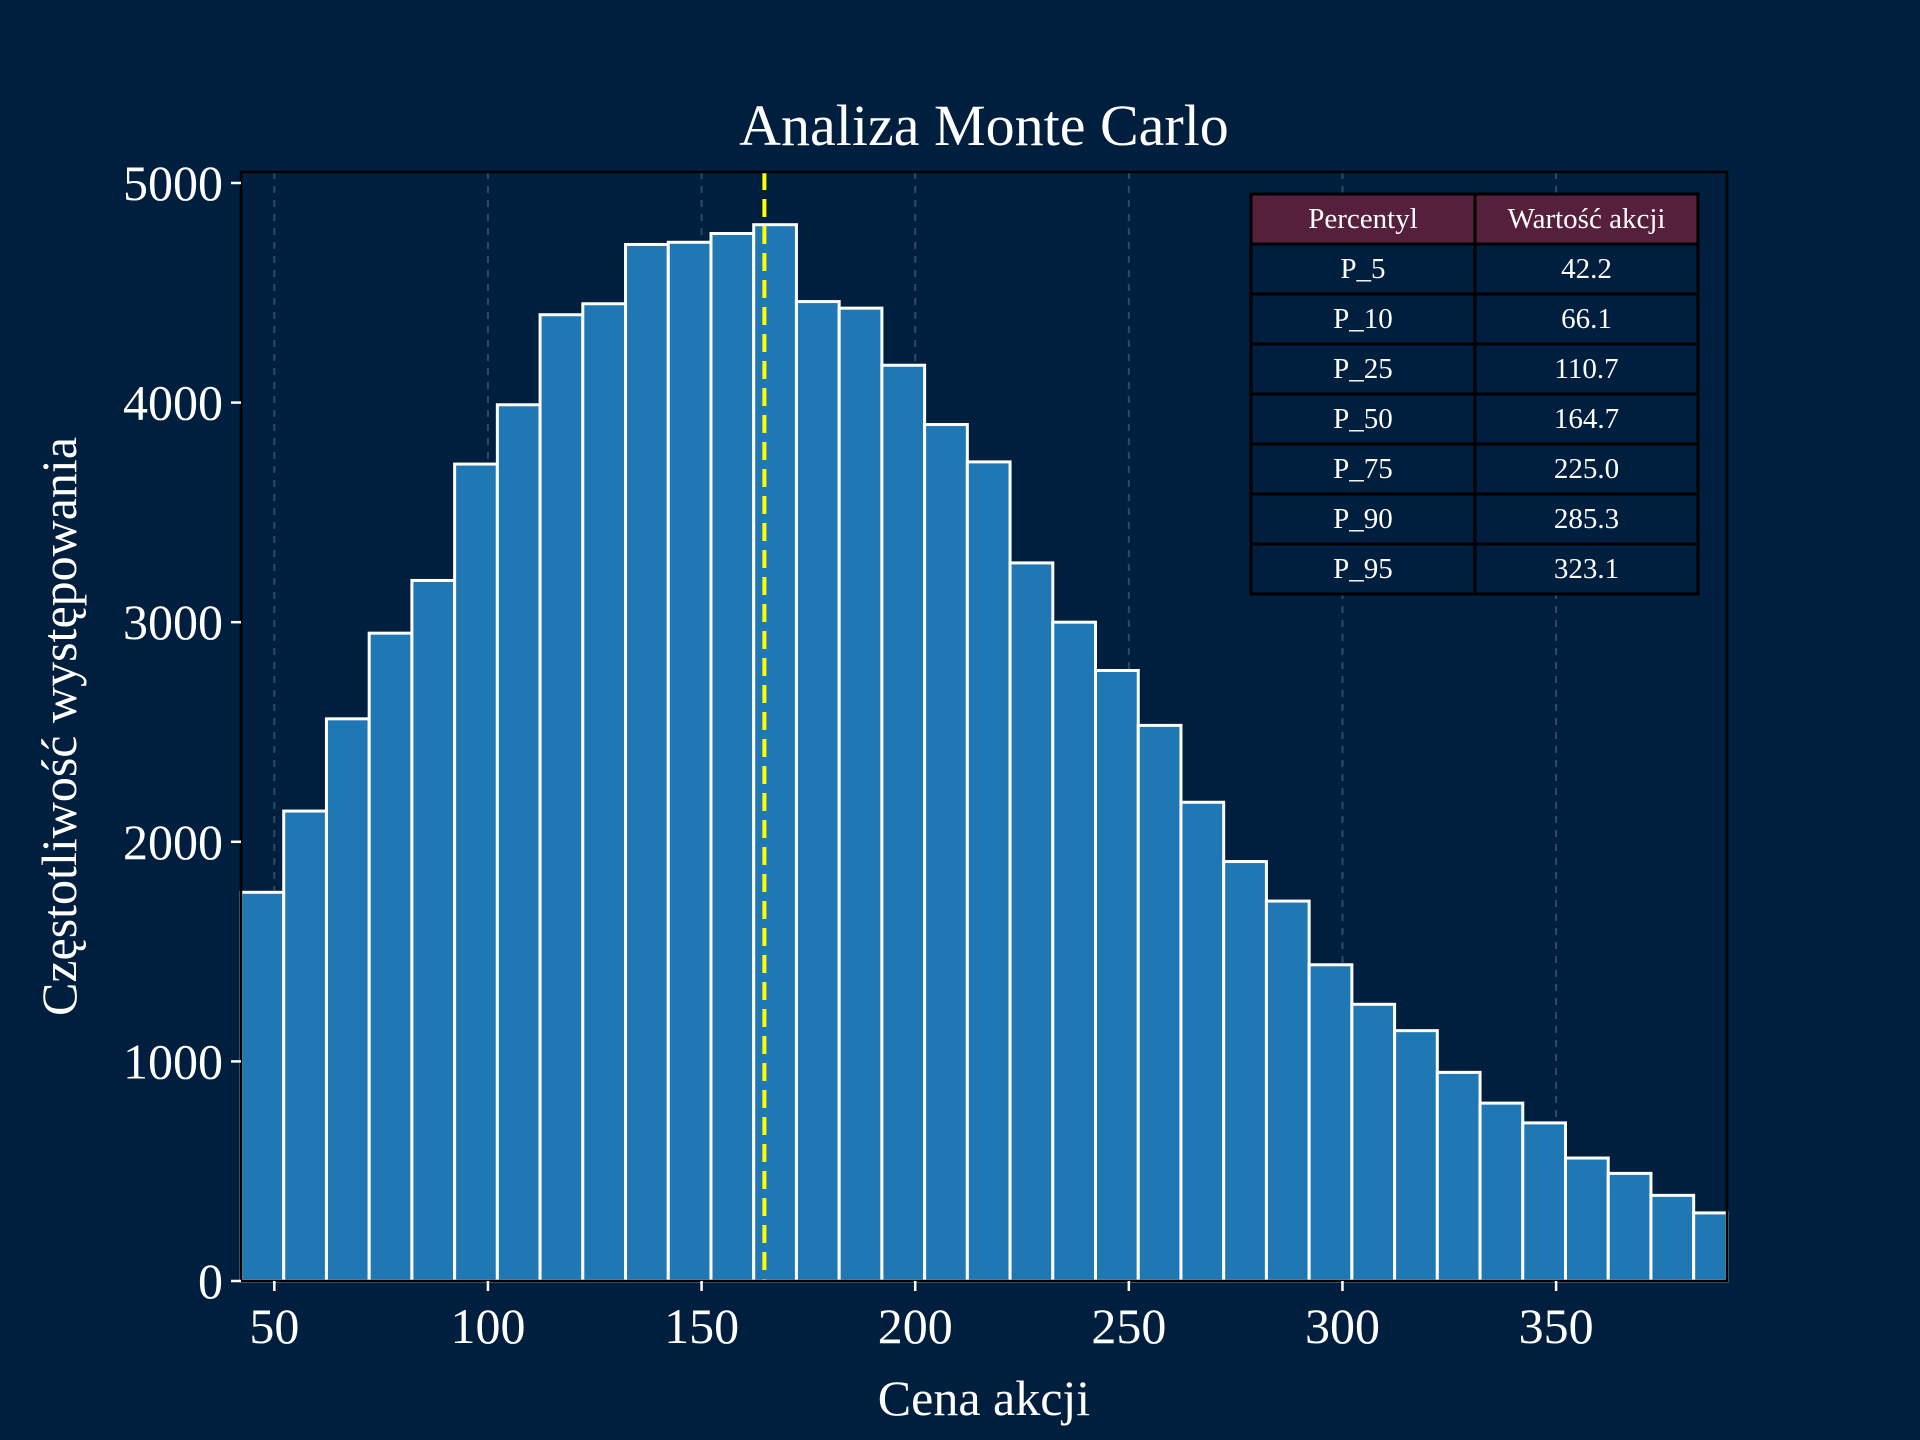  What do you see at coordinates (1363, 519) in the screenshot?
I see `percentile-label: P_90` at bounding box center [1363, 519].